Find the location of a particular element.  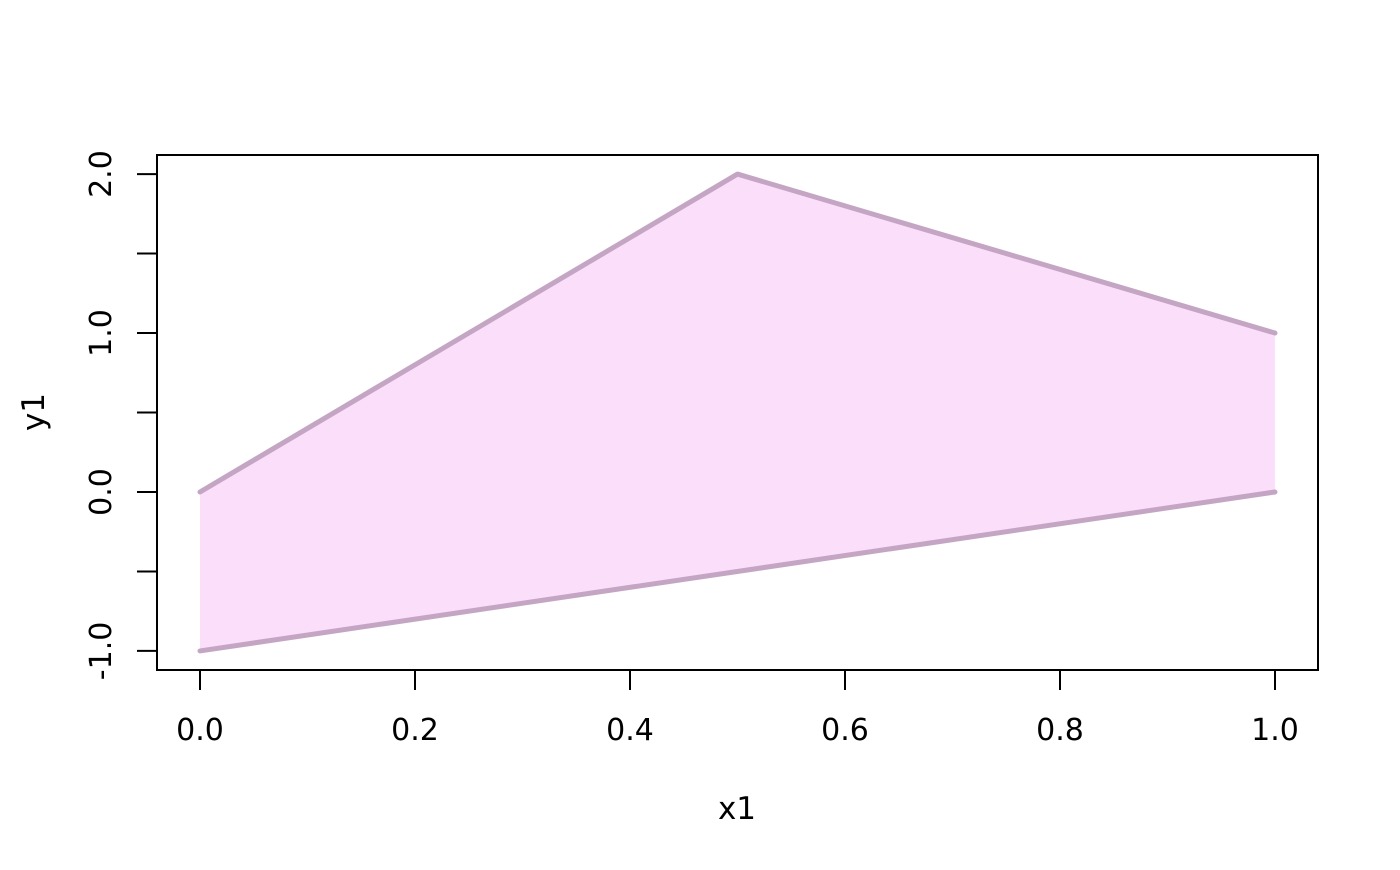

x-axis-tick-label: 0.6 is located at coordinates (845, 730).